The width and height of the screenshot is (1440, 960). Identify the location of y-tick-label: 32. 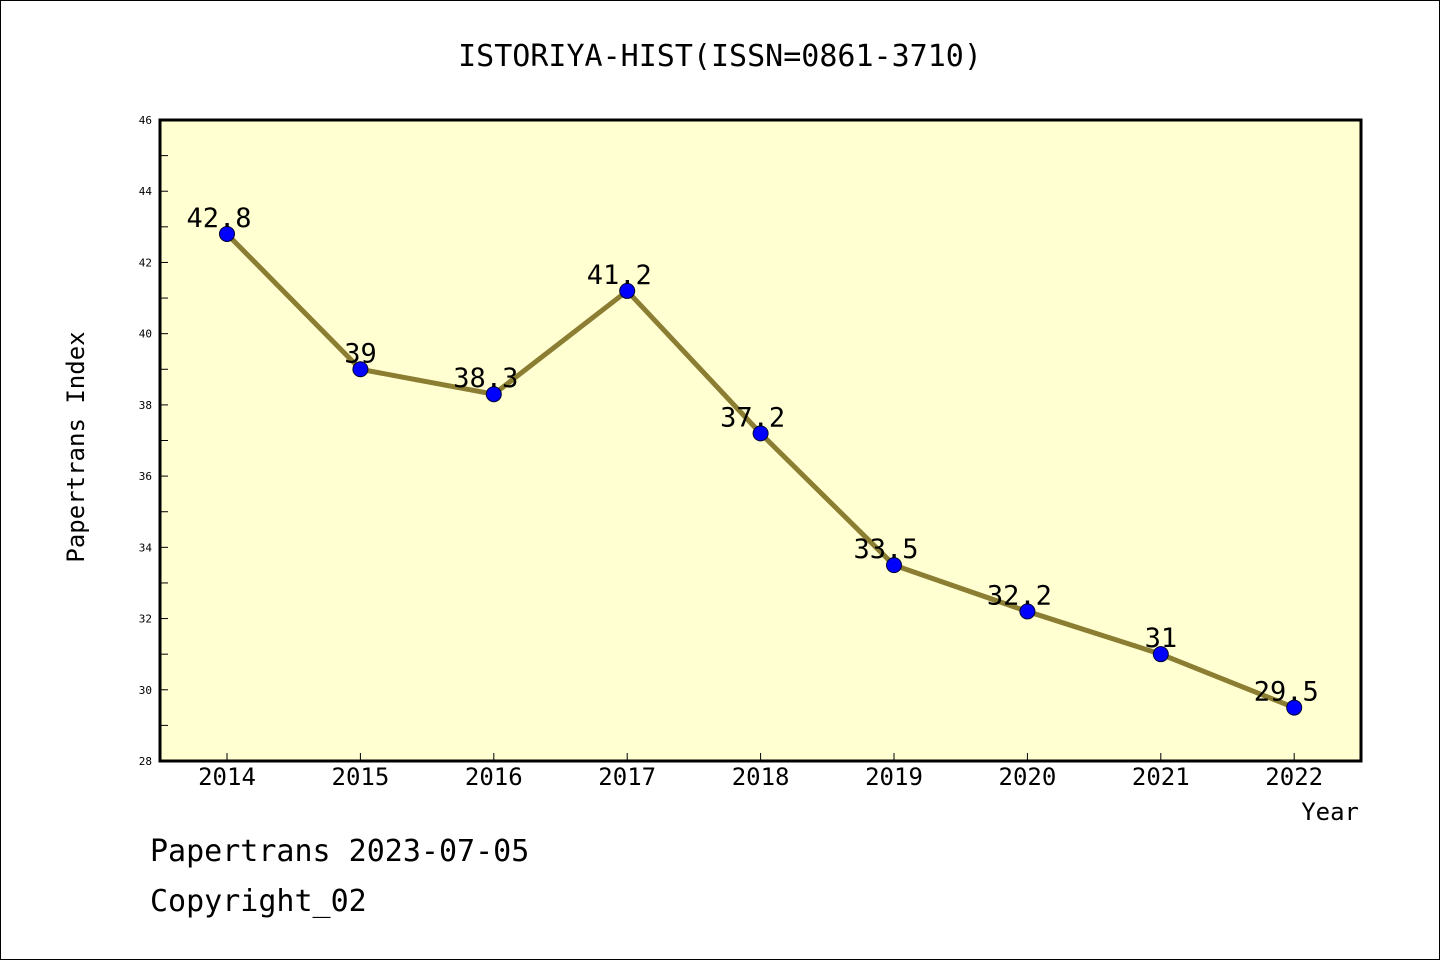
(145, 619).